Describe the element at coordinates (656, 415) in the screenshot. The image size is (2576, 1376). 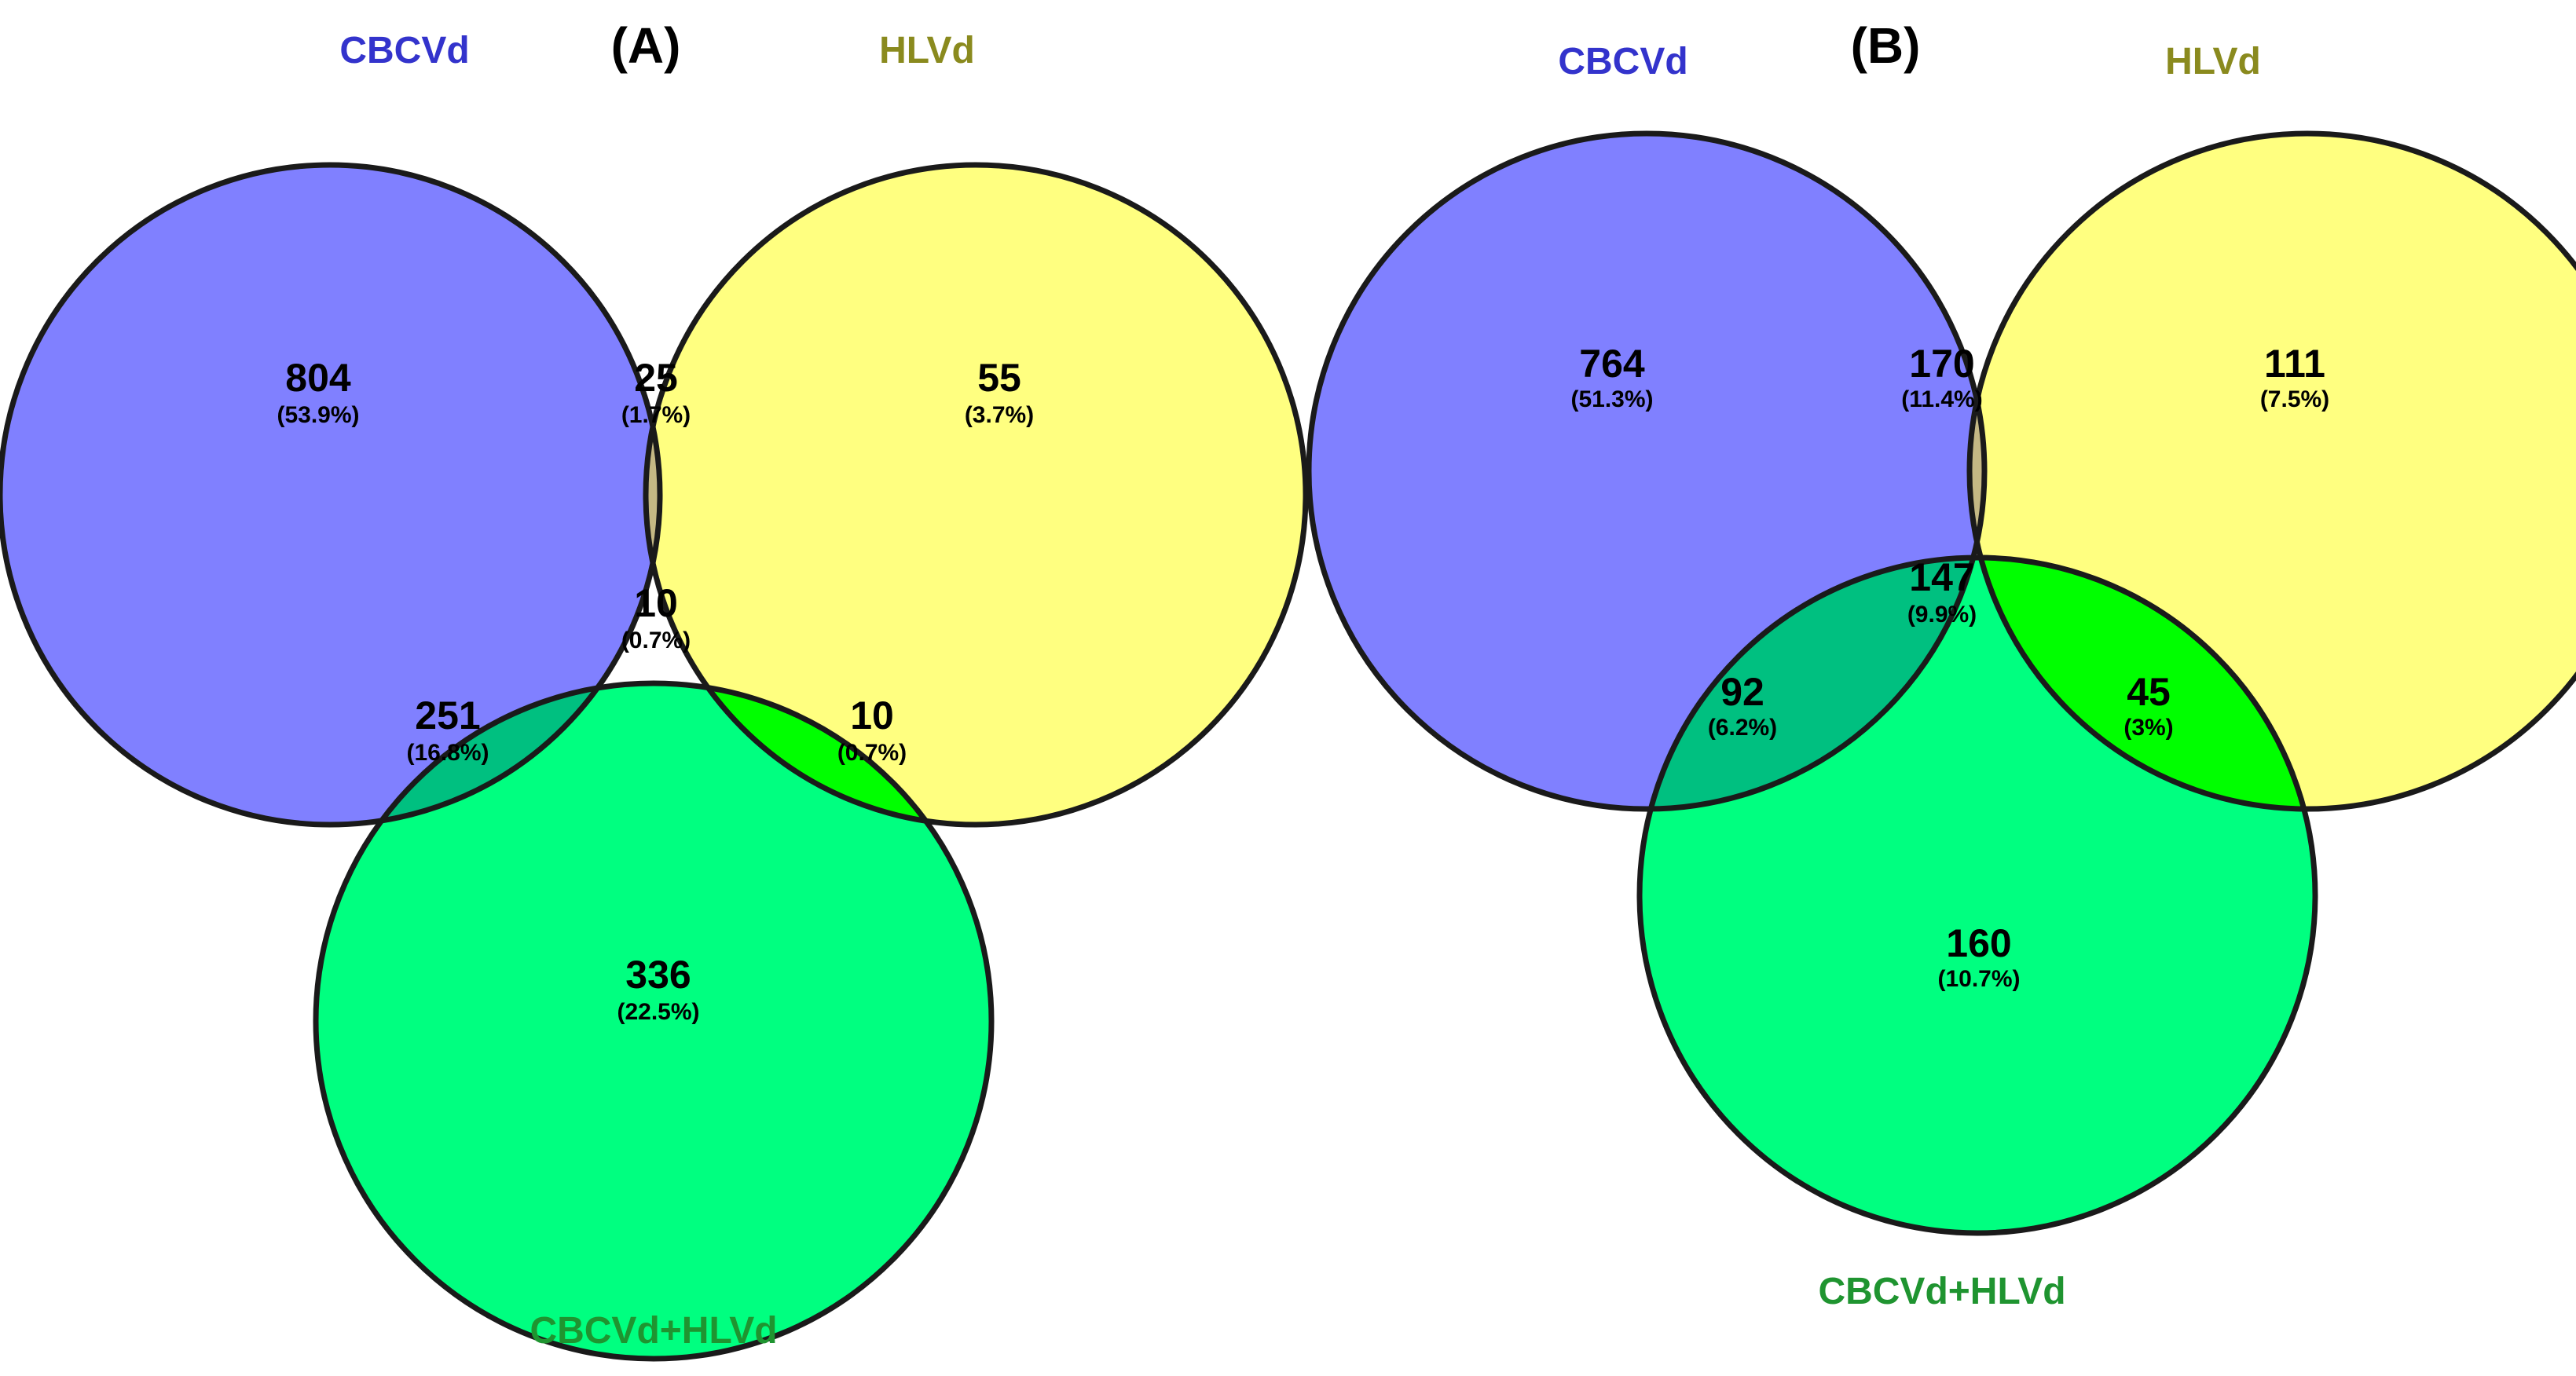
I see `region-pct-cbcvd-hlvd: (1.7%)` at that location.